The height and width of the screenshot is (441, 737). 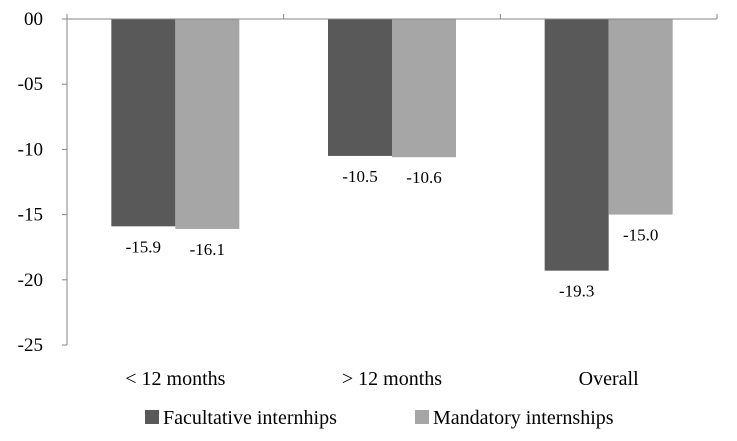 What do you see at coordinates (250, 418) in the screenshot?
I see `legend-label: Facultative internhips` at bounding box center [250, 418].